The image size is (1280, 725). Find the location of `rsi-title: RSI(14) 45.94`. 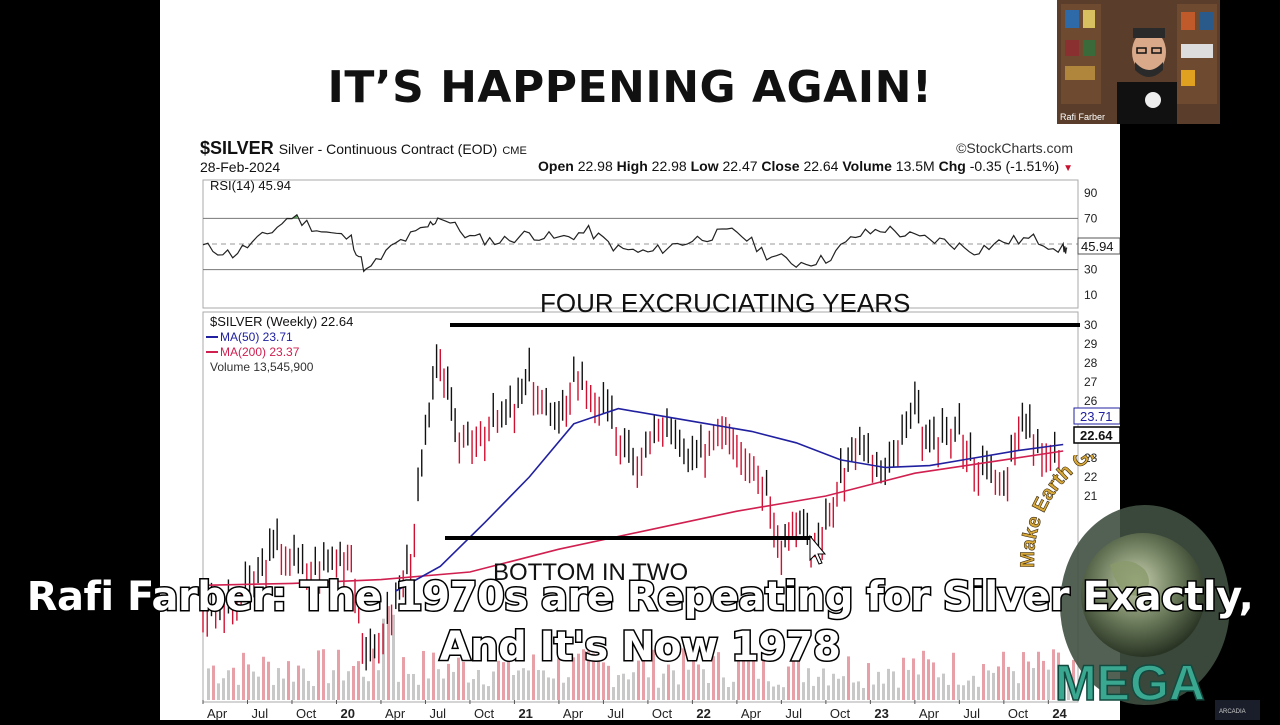

rsi-title: RSI(14) 45.94 is located at coordinates (250, 185).